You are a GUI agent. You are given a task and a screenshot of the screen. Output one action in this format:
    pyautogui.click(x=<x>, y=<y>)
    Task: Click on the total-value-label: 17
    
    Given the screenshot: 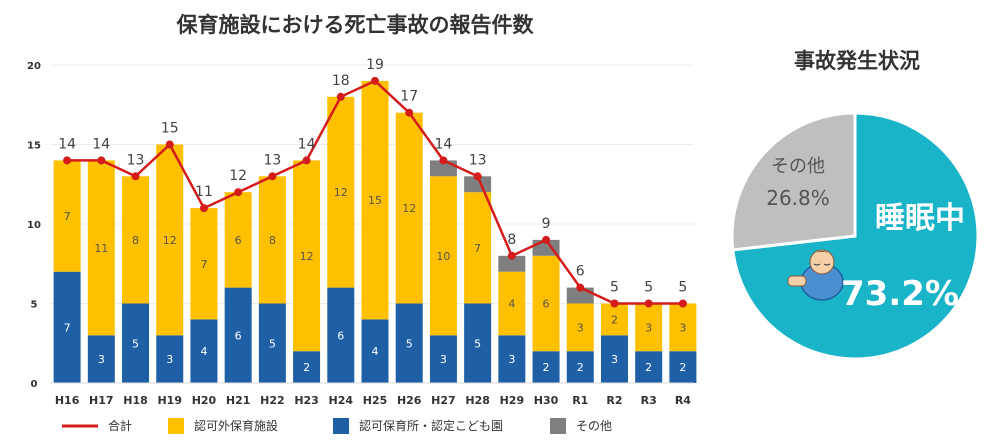 What is the action you would take?
    pyautogui.click(x=409, y=97)
    